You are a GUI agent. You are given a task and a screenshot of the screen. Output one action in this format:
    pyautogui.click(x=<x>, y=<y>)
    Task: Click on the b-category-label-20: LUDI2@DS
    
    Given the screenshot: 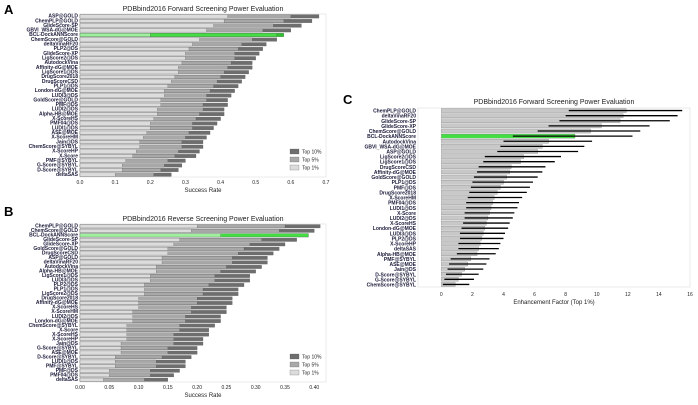 What is the action you would take?
    pyautogui.click(x=65, y=317)
    